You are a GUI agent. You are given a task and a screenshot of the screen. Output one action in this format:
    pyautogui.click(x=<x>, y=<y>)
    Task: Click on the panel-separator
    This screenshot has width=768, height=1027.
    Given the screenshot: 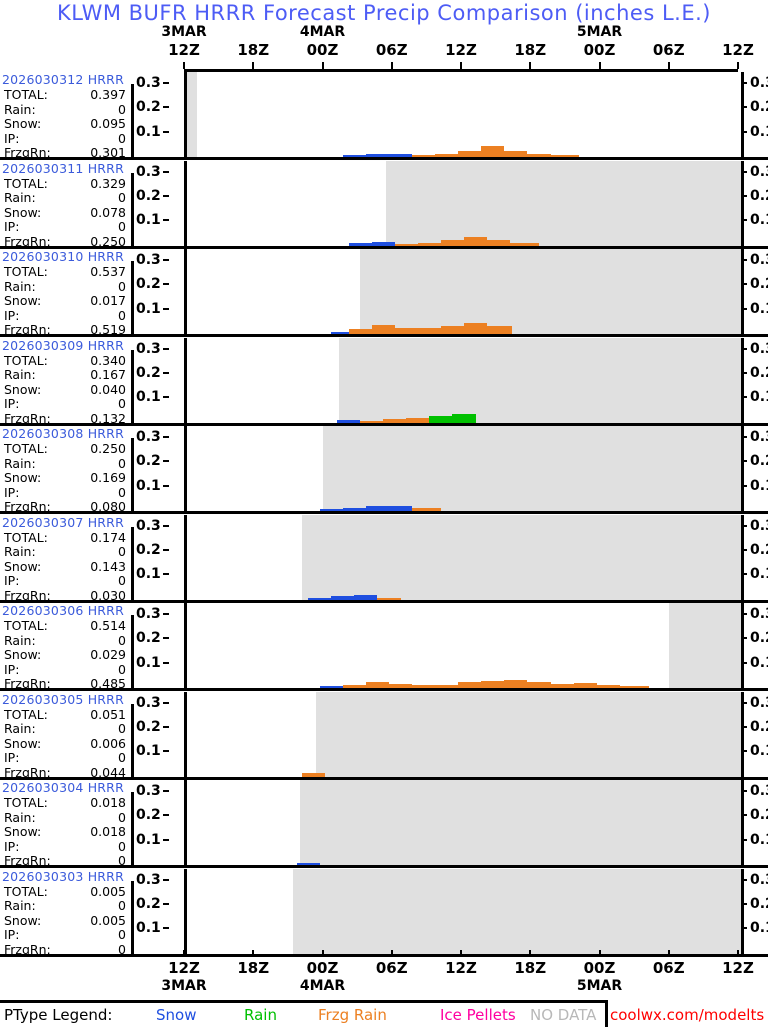 What is the action you would take?
    pyautogui.click(x=384, y=512)
    